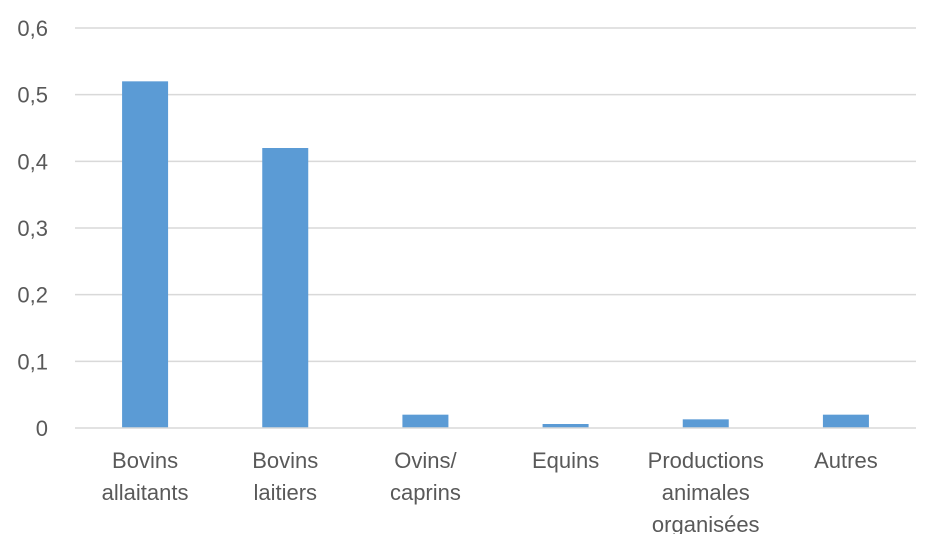  I want to click on y-tick-label: 0,4, so click(32, 161).